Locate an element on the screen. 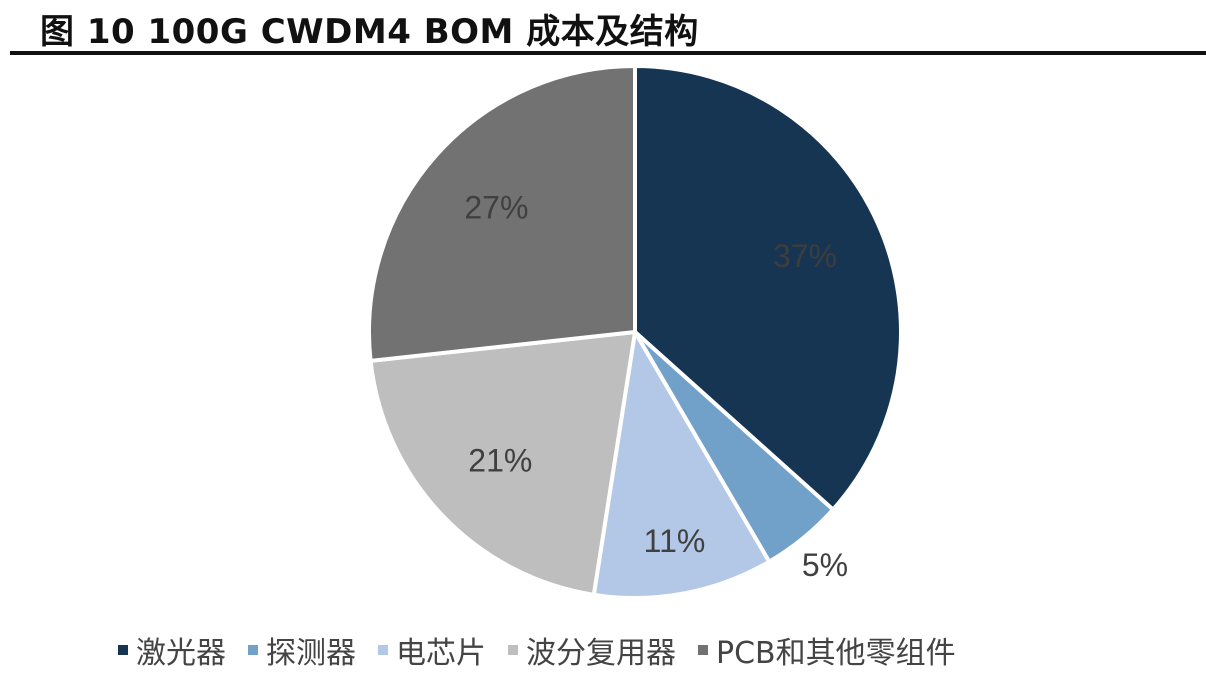  chart-title: 图 10 100G CWDM4 BOM 成本及结构 is located at coordinates (369, 32).